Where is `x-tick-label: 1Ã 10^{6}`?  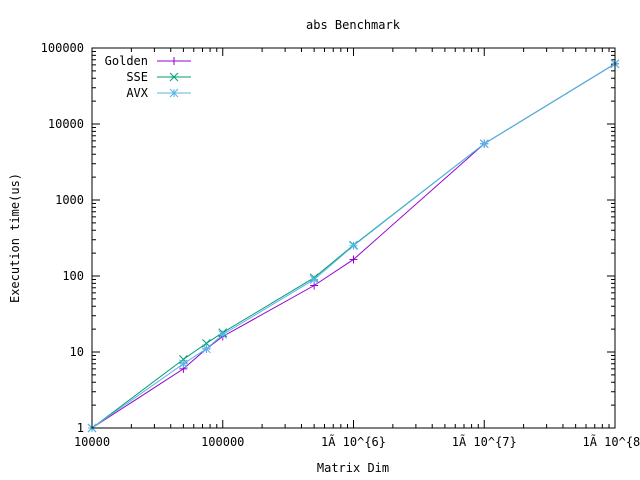 x-tick-label: 1Ã 10^{6} is located at coordinates (353, 441).